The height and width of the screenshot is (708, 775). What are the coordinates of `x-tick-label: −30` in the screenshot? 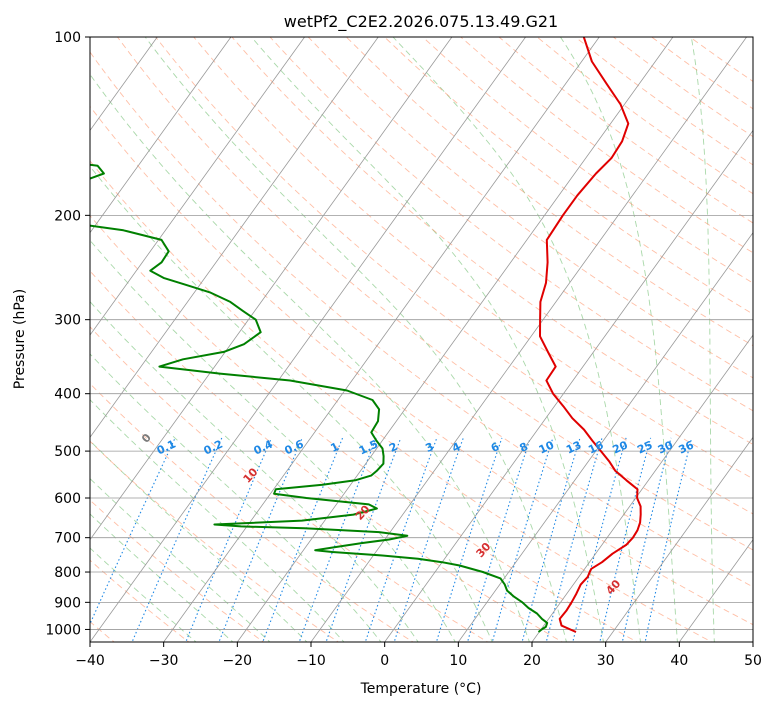 It's located at (164, 661).